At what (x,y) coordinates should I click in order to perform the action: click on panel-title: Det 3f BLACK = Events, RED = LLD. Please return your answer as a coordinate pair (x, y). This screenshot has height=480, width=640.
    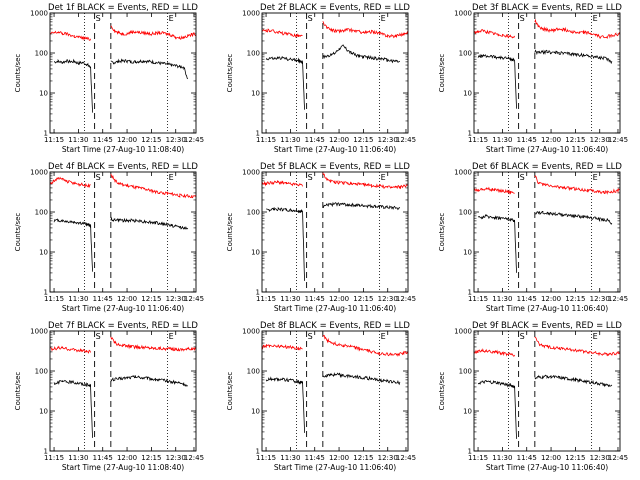
    Looking at the image, I should click on (547, 8).